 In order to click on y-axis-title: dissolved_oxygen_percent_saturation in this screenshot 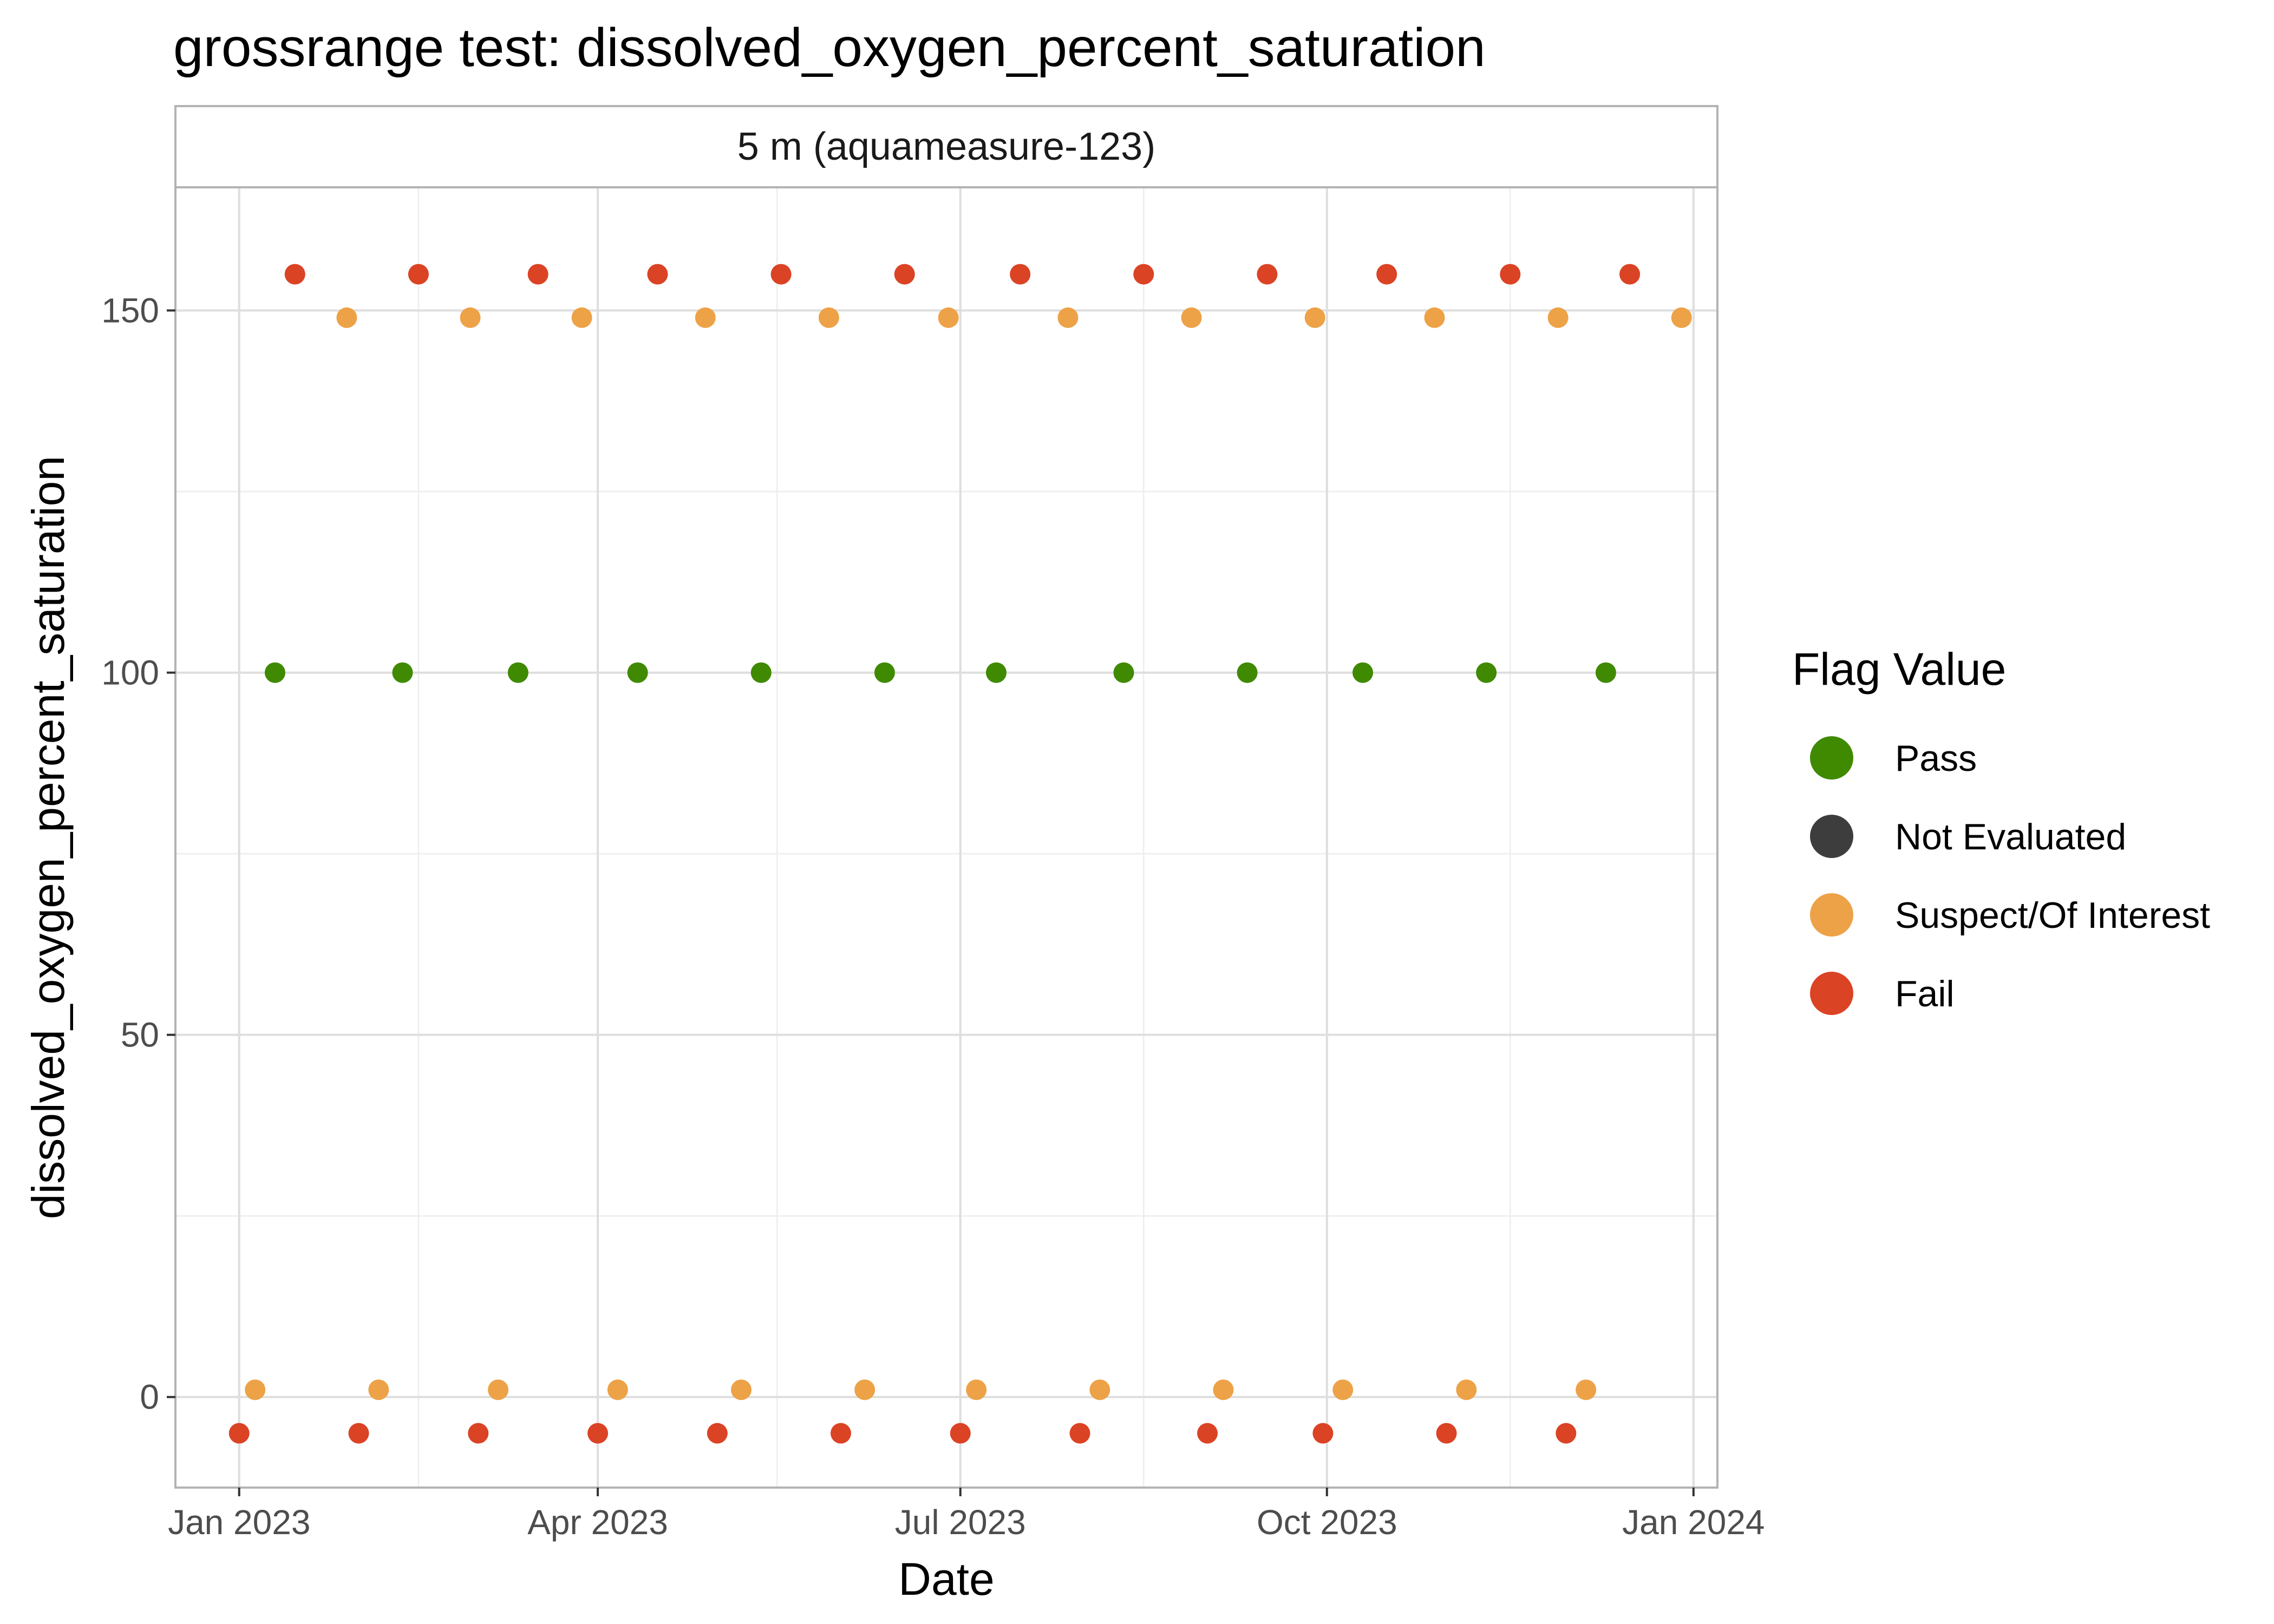, I will do `click(48, 837)`.